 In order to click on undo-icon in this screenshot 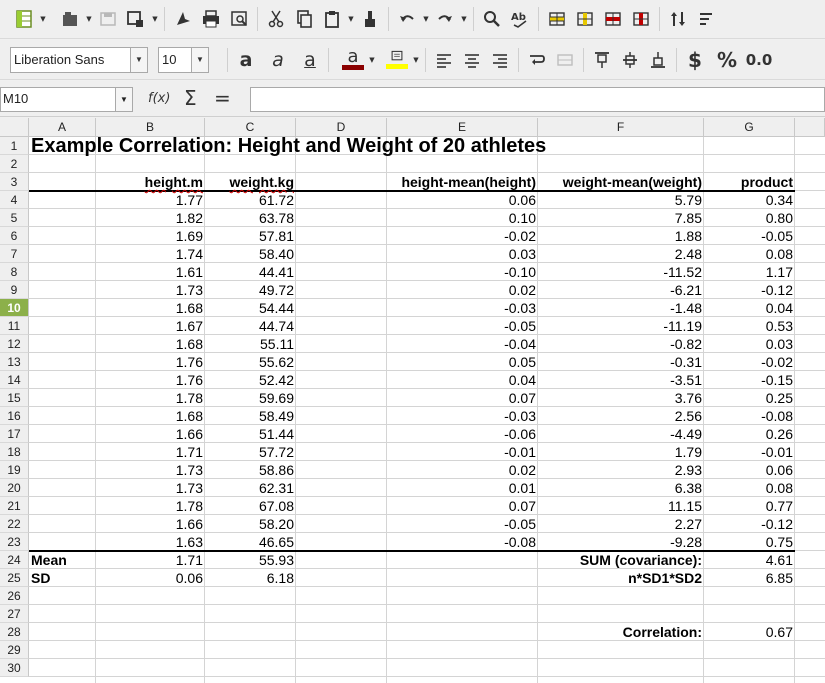, I will do `click(407, 19)`.